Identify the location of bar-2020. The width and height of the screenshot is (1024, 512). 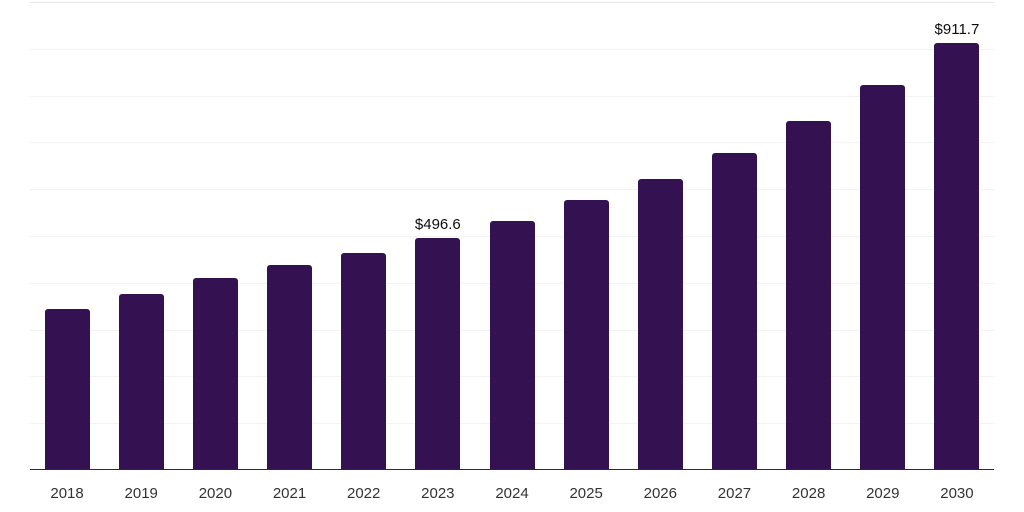
(215, 373).